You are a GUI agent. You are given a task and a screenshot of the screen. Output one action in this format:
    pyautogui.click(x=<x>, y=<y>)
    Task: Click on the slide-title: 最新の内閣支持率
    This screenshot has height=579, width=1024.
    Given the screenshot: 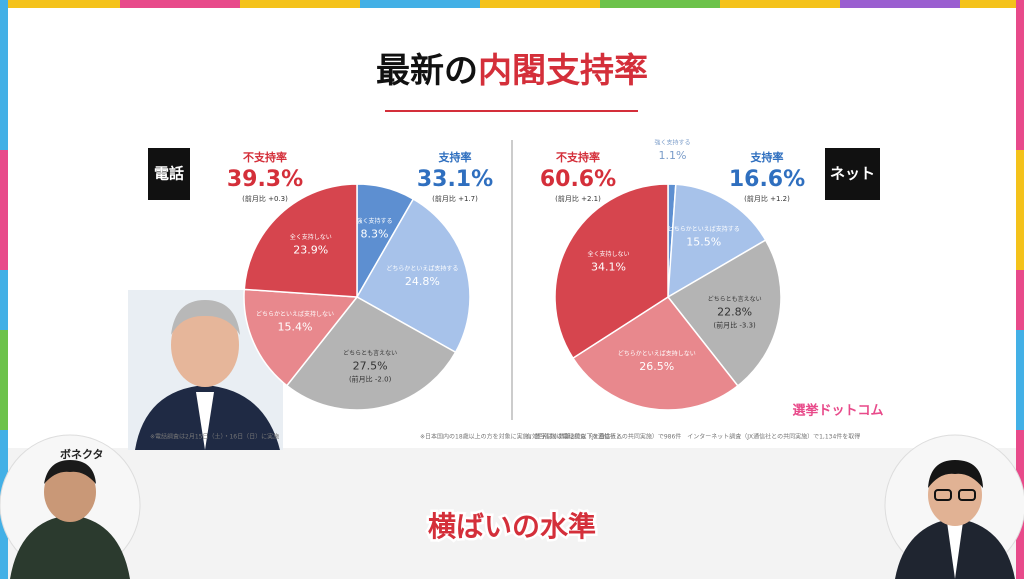 What is the action you would take?
    pyautogui.click(x=512, y=71)
    